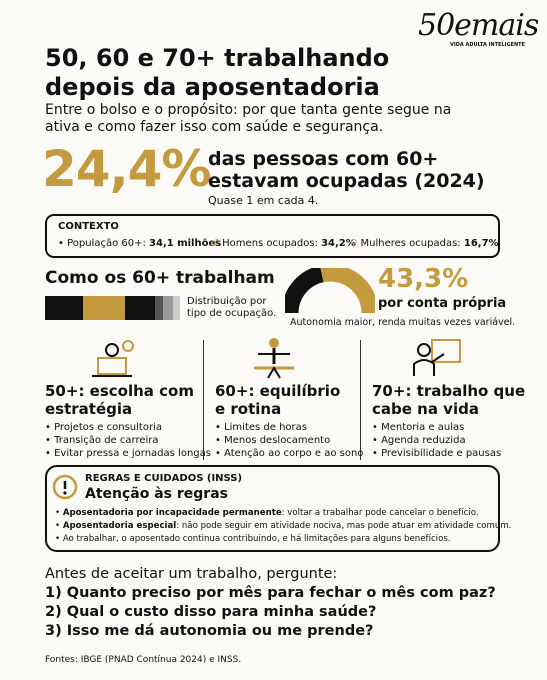  I want to click on bullet: Projetos e consultoria, so click(128, 427).